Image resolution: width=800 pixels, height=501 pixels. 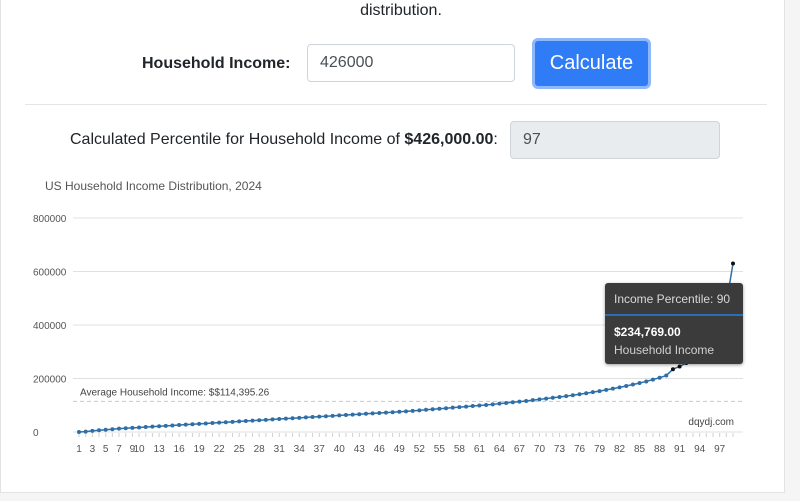 What do you see at coordinates (153, 186) in the screenshot?
I see `chart-title: US Household Income Distribution, 2024` at bounding box center [153, 186].